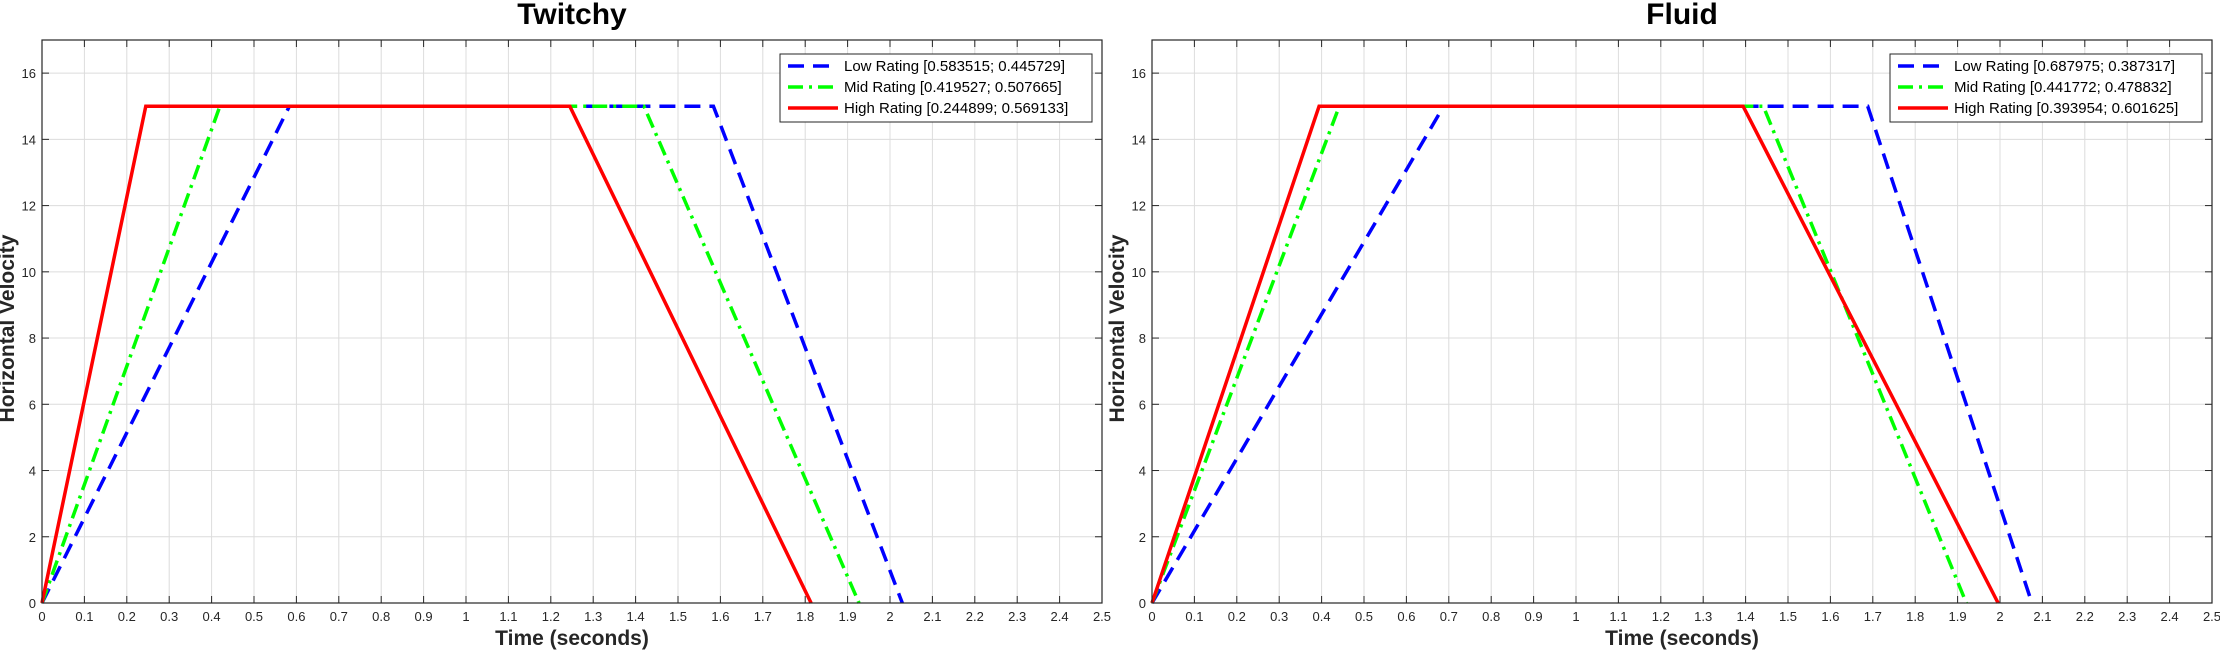 This screenshot has height=650, width=2220. Describe the element at coordinates (572, 15) in the screenshot. I see `chart-title: Twitchy` at that location.